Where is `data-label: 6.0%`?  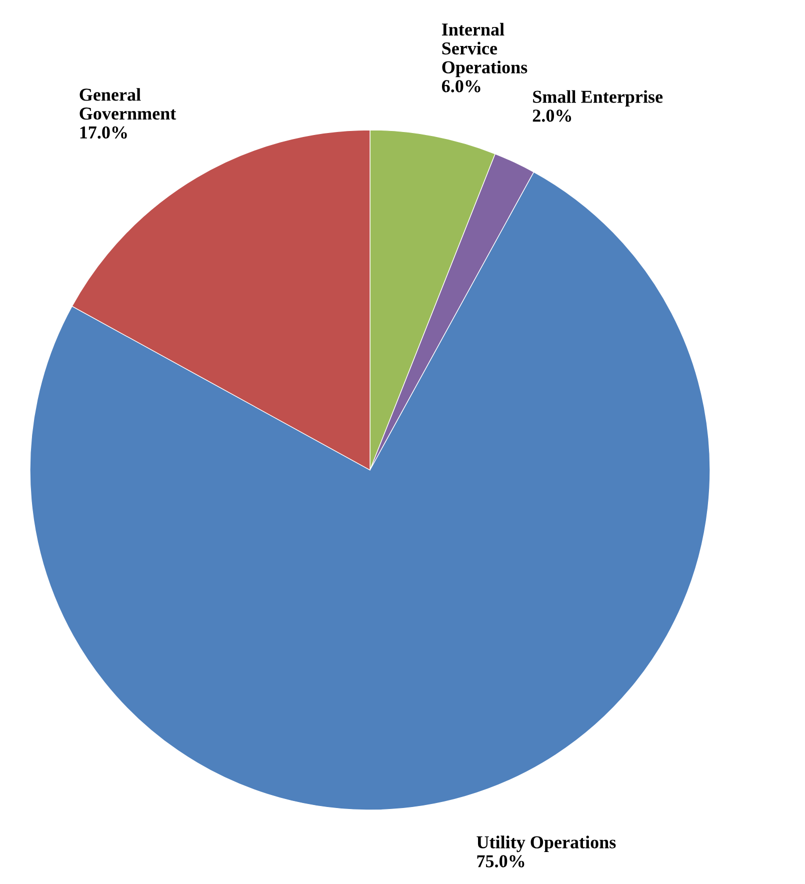 data-label: 6.0% is located at coordinates (461, 86).